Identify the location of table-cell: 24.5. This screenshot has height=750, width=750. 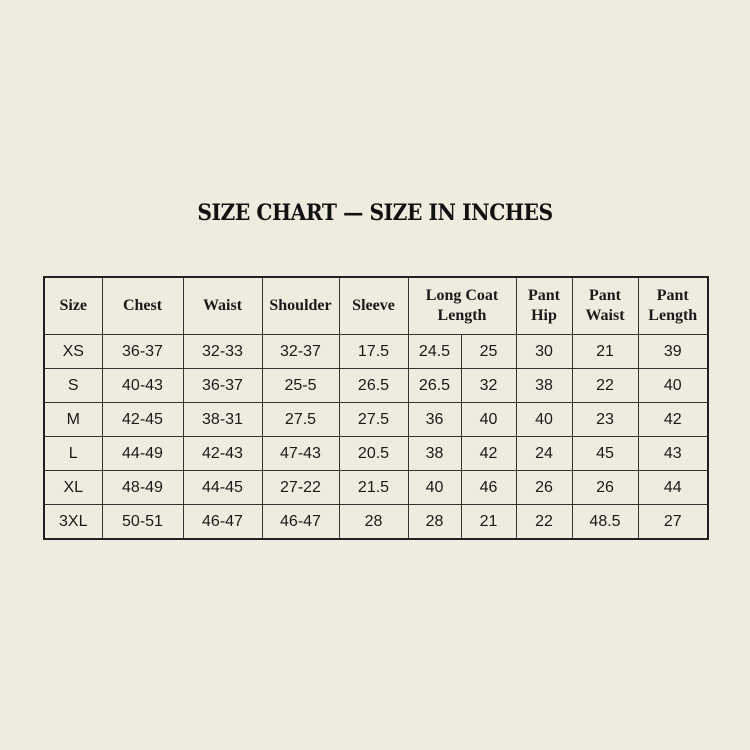
(434, 351).